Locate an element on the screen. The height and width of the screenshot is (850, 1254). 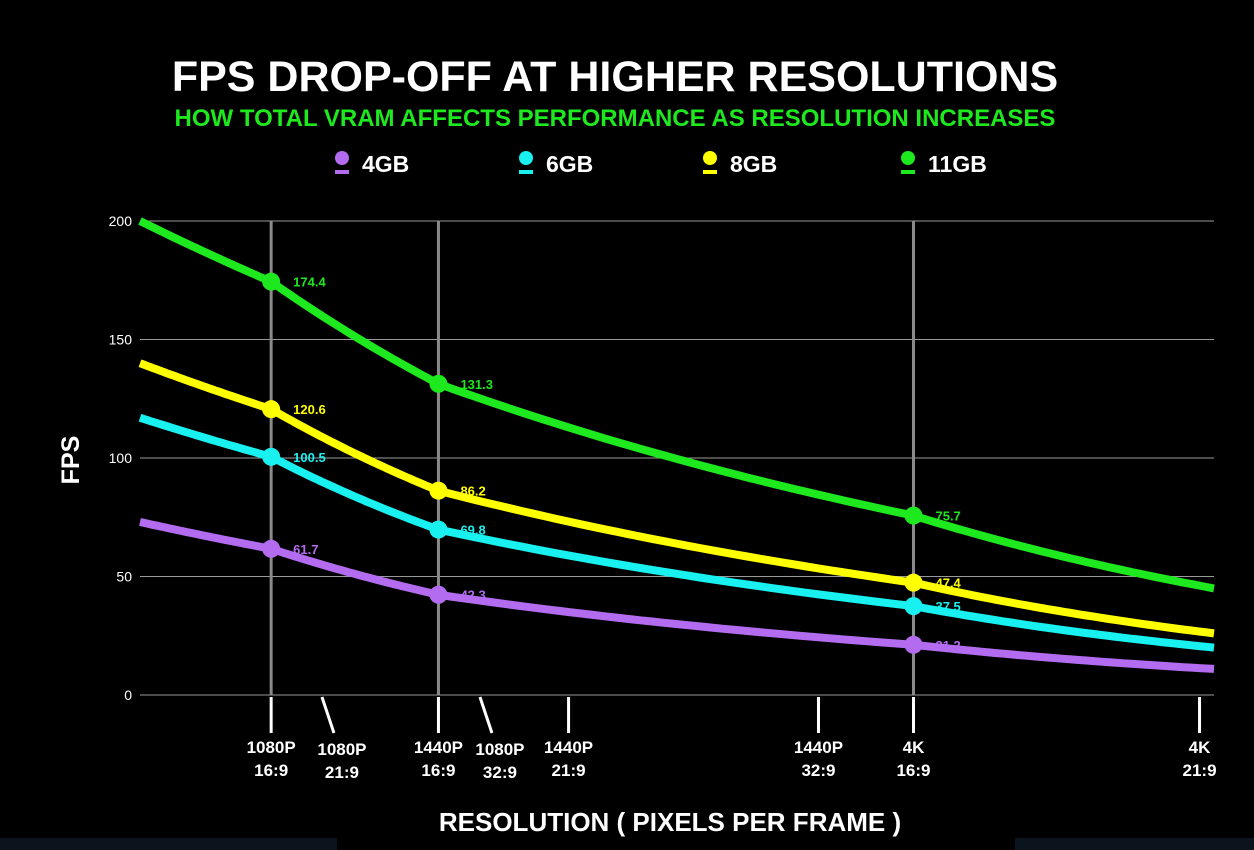
x-tick-label-7: 4K is located at coordinates (1200, 747).